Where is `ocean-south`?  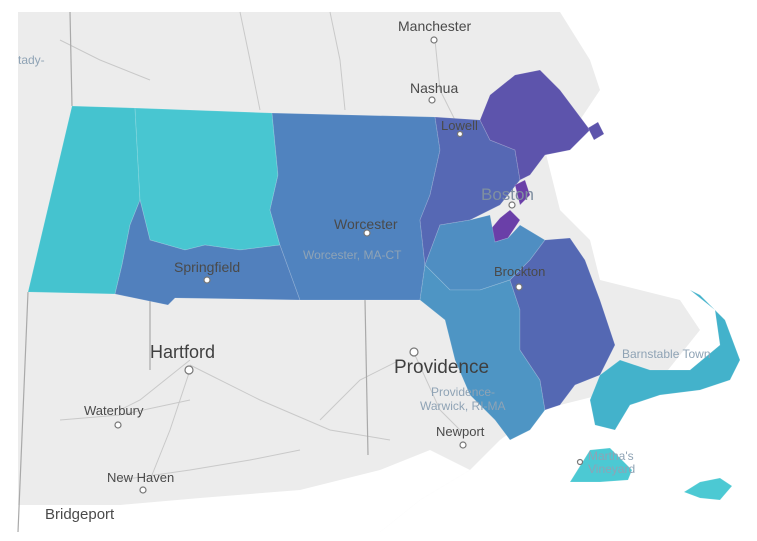
ocean-south is located at coordinates (244, 491).